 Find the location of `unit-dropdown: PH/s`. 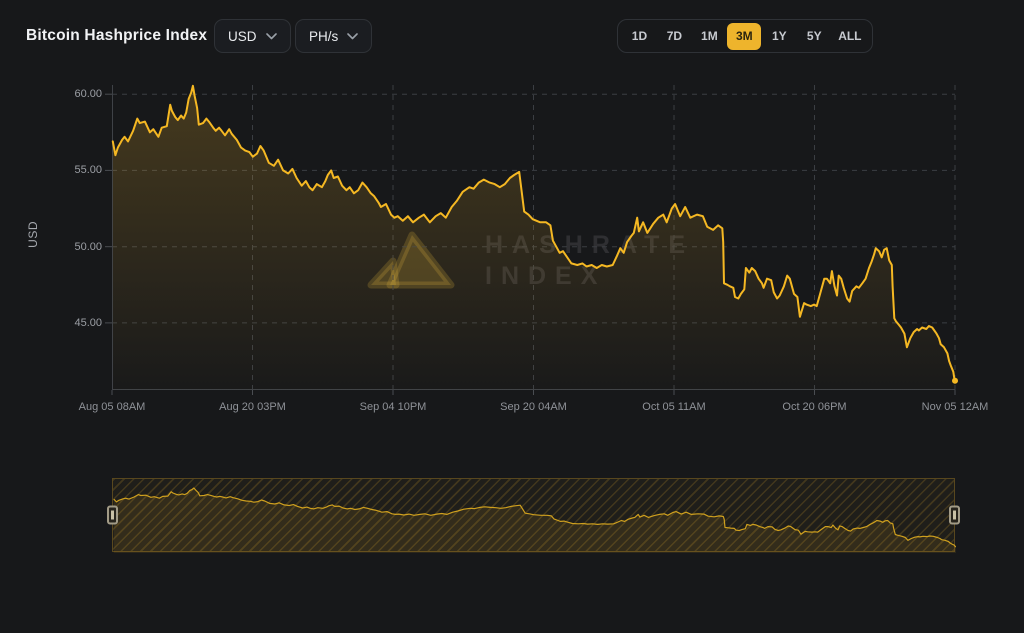

unit-dropdown: PH/s is located at coordinates (334, 36).